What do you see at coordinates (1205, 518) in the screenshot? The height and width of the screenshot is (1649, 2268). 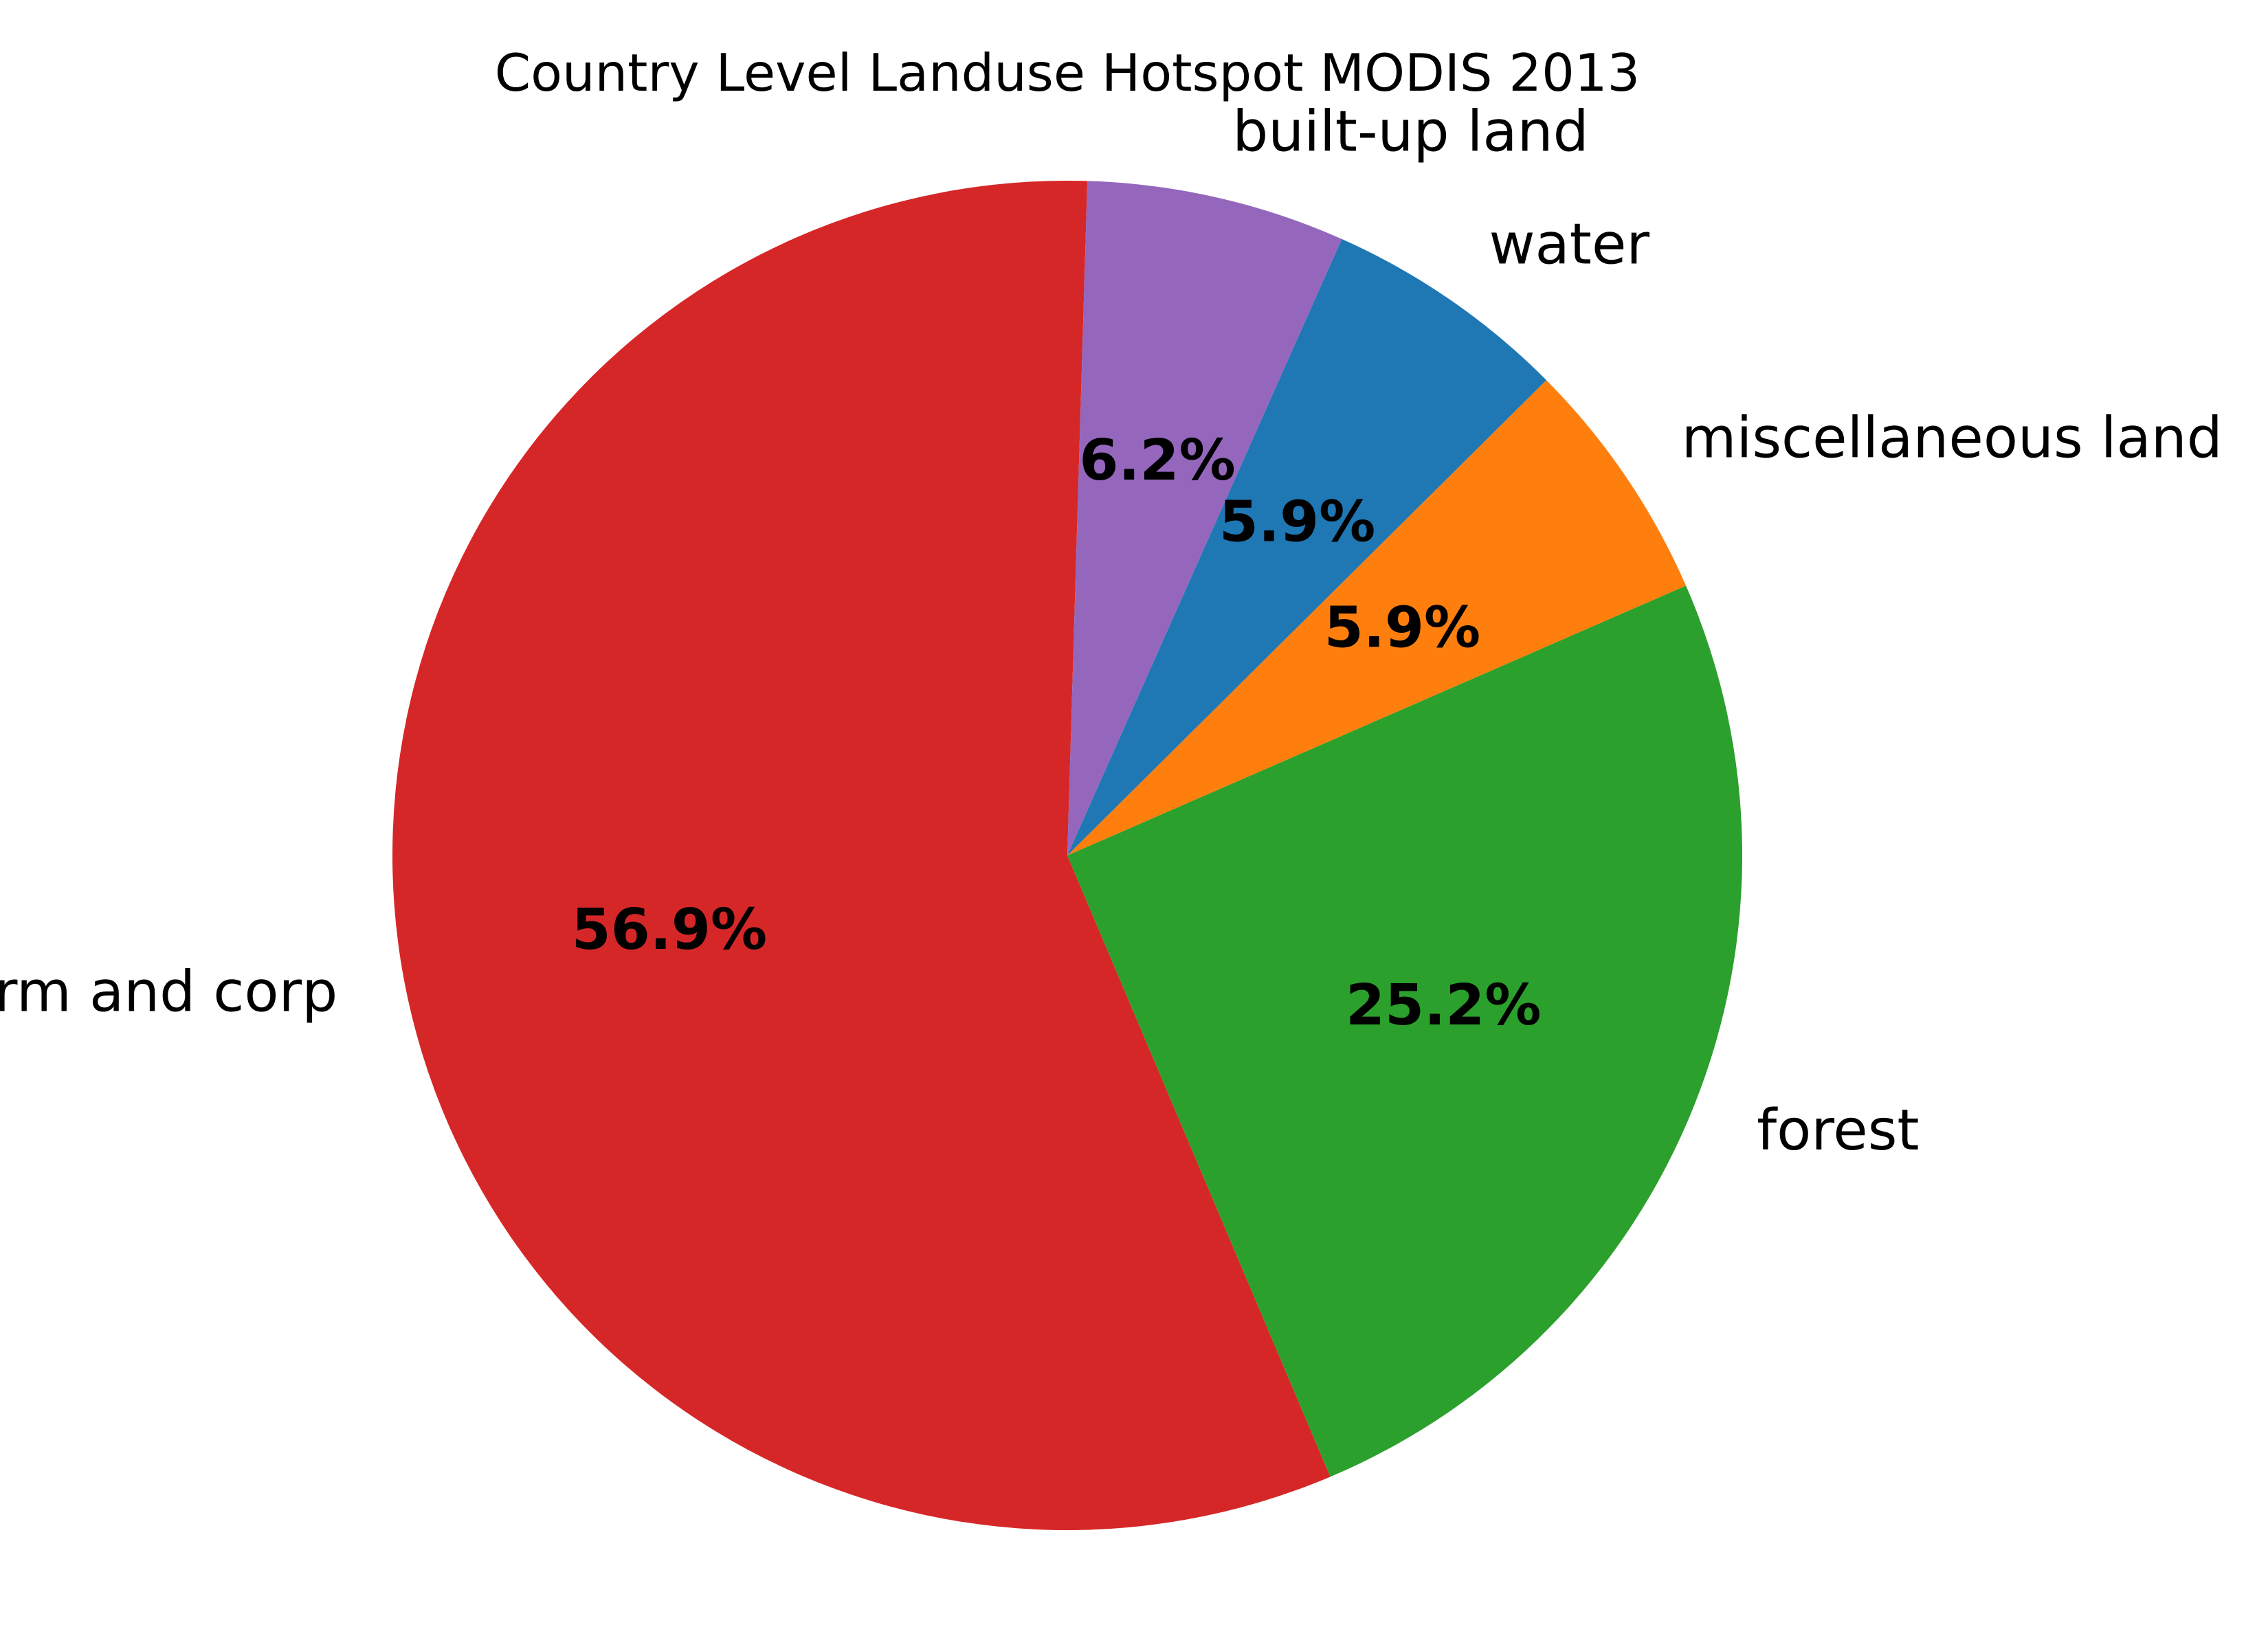 I see `pie-slice-built-up-land` at bounding box center [1205, 518].